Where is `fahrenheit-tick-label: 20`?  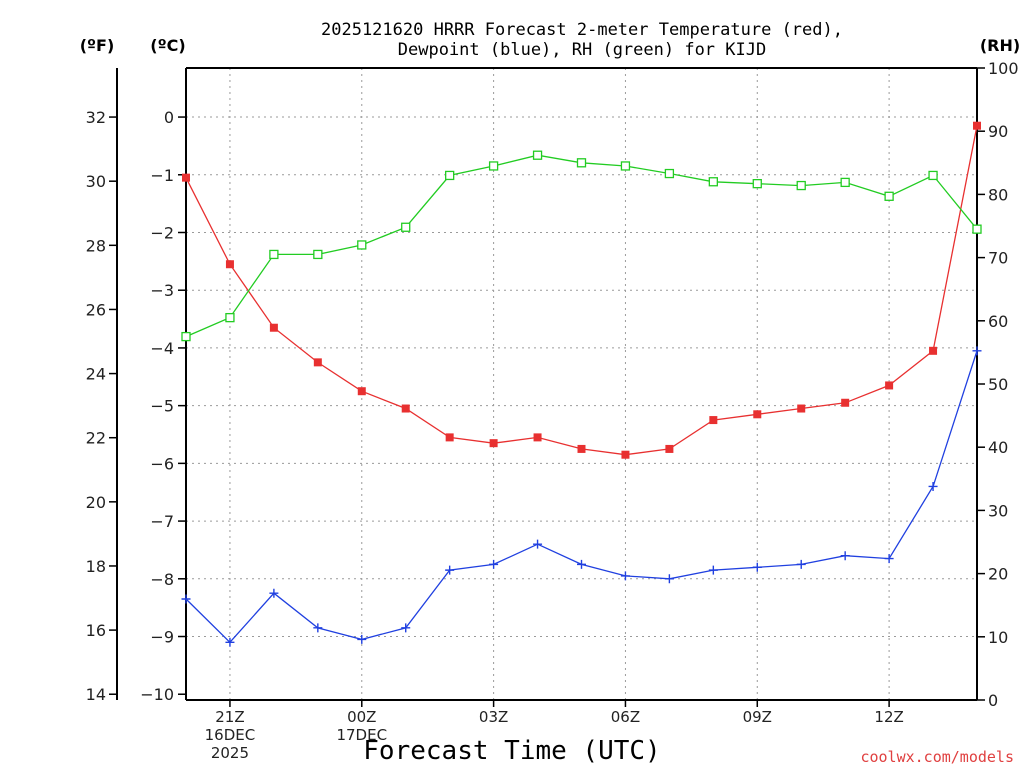
fahrenheit-tick-label: 20 is located at coordinates (96, 502).